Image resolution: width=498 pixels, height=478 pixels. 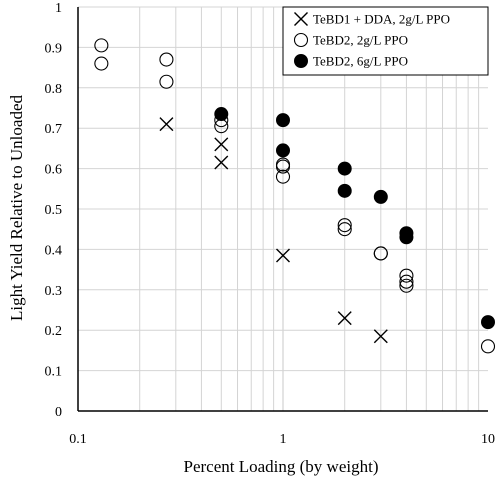 I want to click on legend-box, so click(x=385, y=41).